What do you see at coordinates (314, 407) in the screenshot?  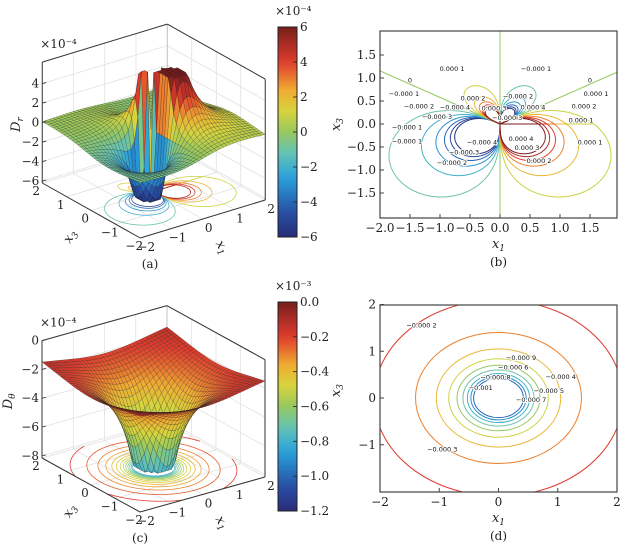 I see `colorbar-tick-label: −0.6` at bounding box center [314, 407].